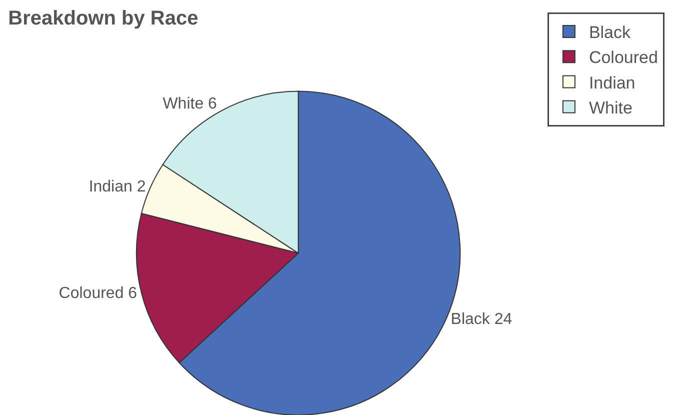 The width and height of the screenshot is (678, 415). What do you see at coordinates (481, 319) in the screenshot?
I see `data-label: Black 24` at bounding box center [481, 319].